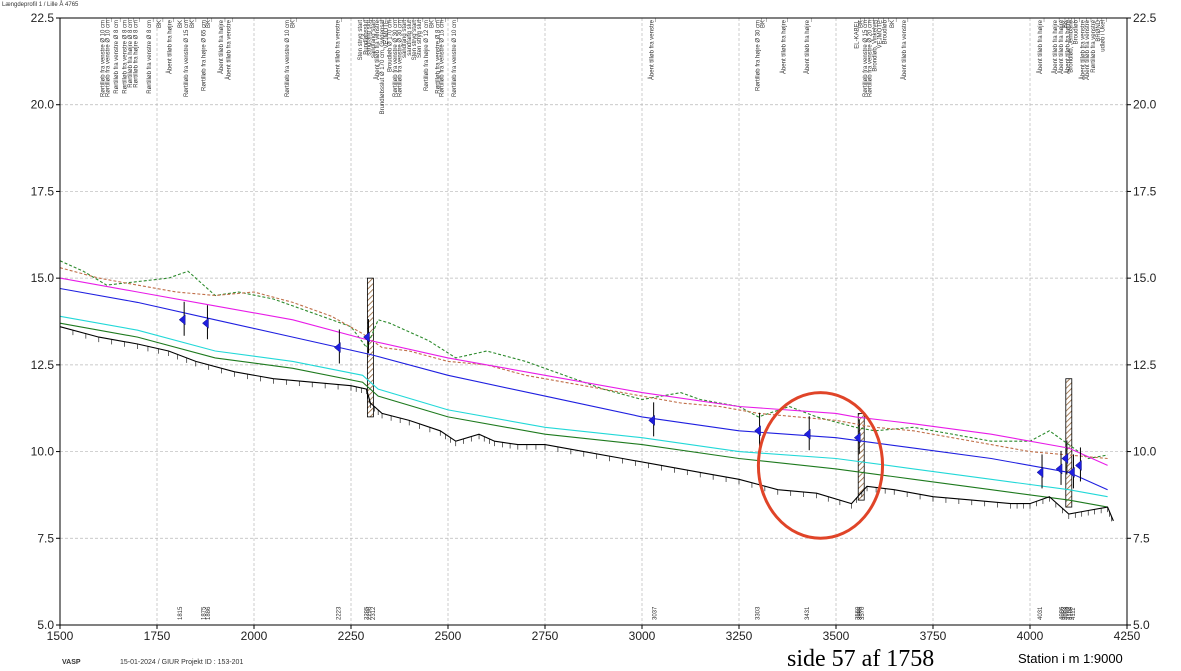  I want to click on feature-label: Rørtilløb fra højre Ø 65 cm, so click(205, 55).